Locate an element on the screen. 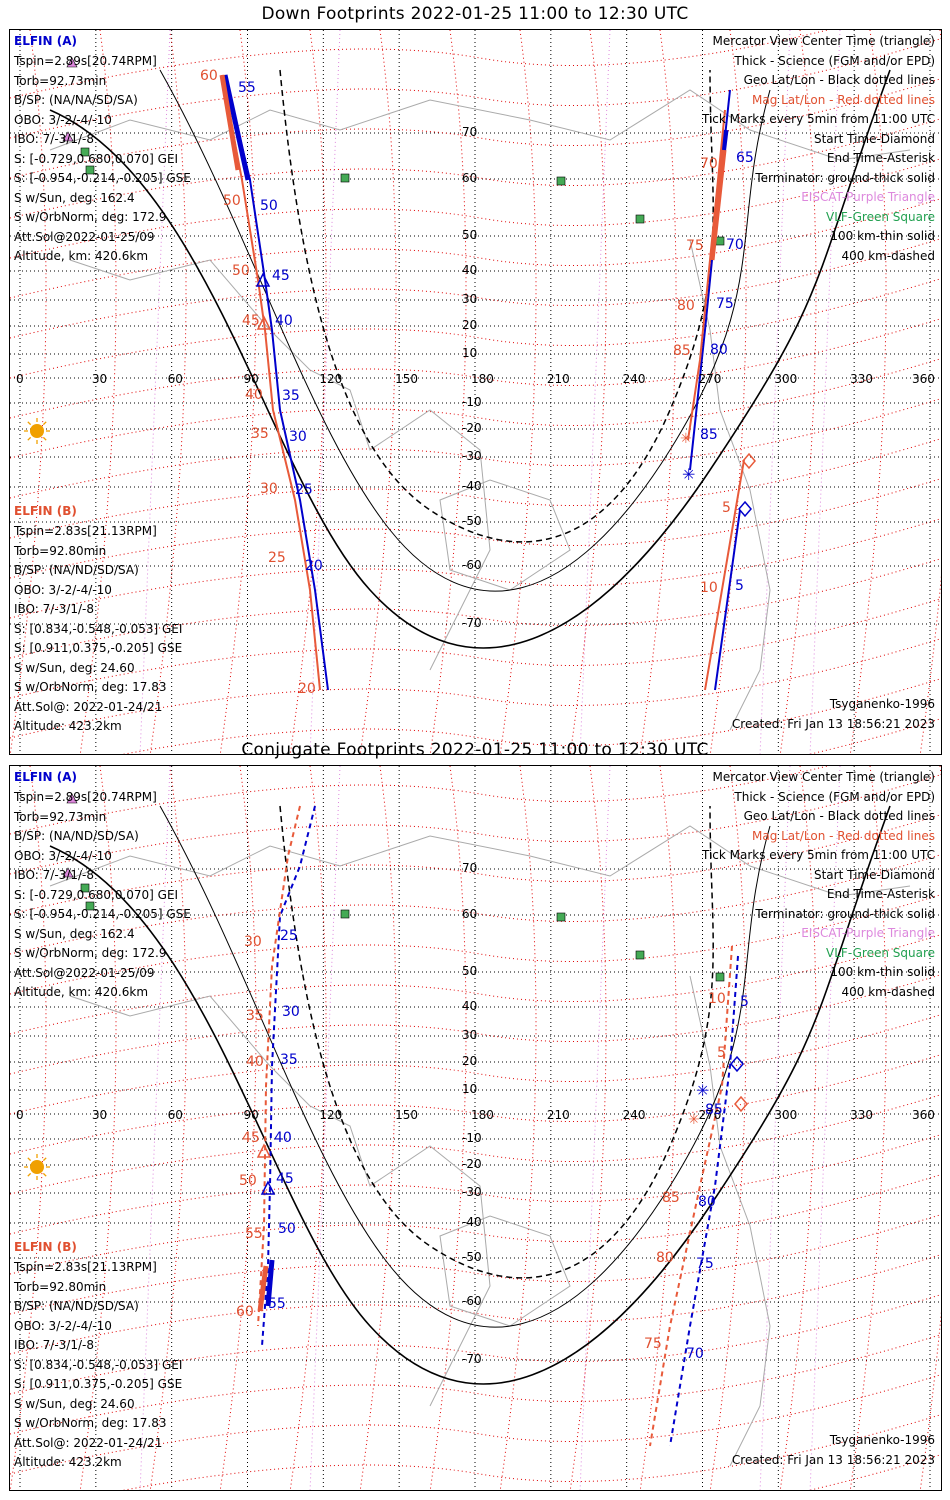  lon-tick-label: 180 is located at coordinates (482, 1115).